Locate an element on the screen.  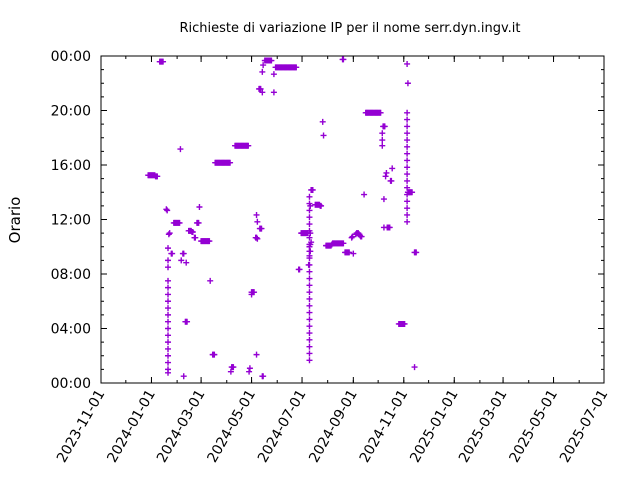
y-tick-label: 20:00 is located at coordinates (71, 112).